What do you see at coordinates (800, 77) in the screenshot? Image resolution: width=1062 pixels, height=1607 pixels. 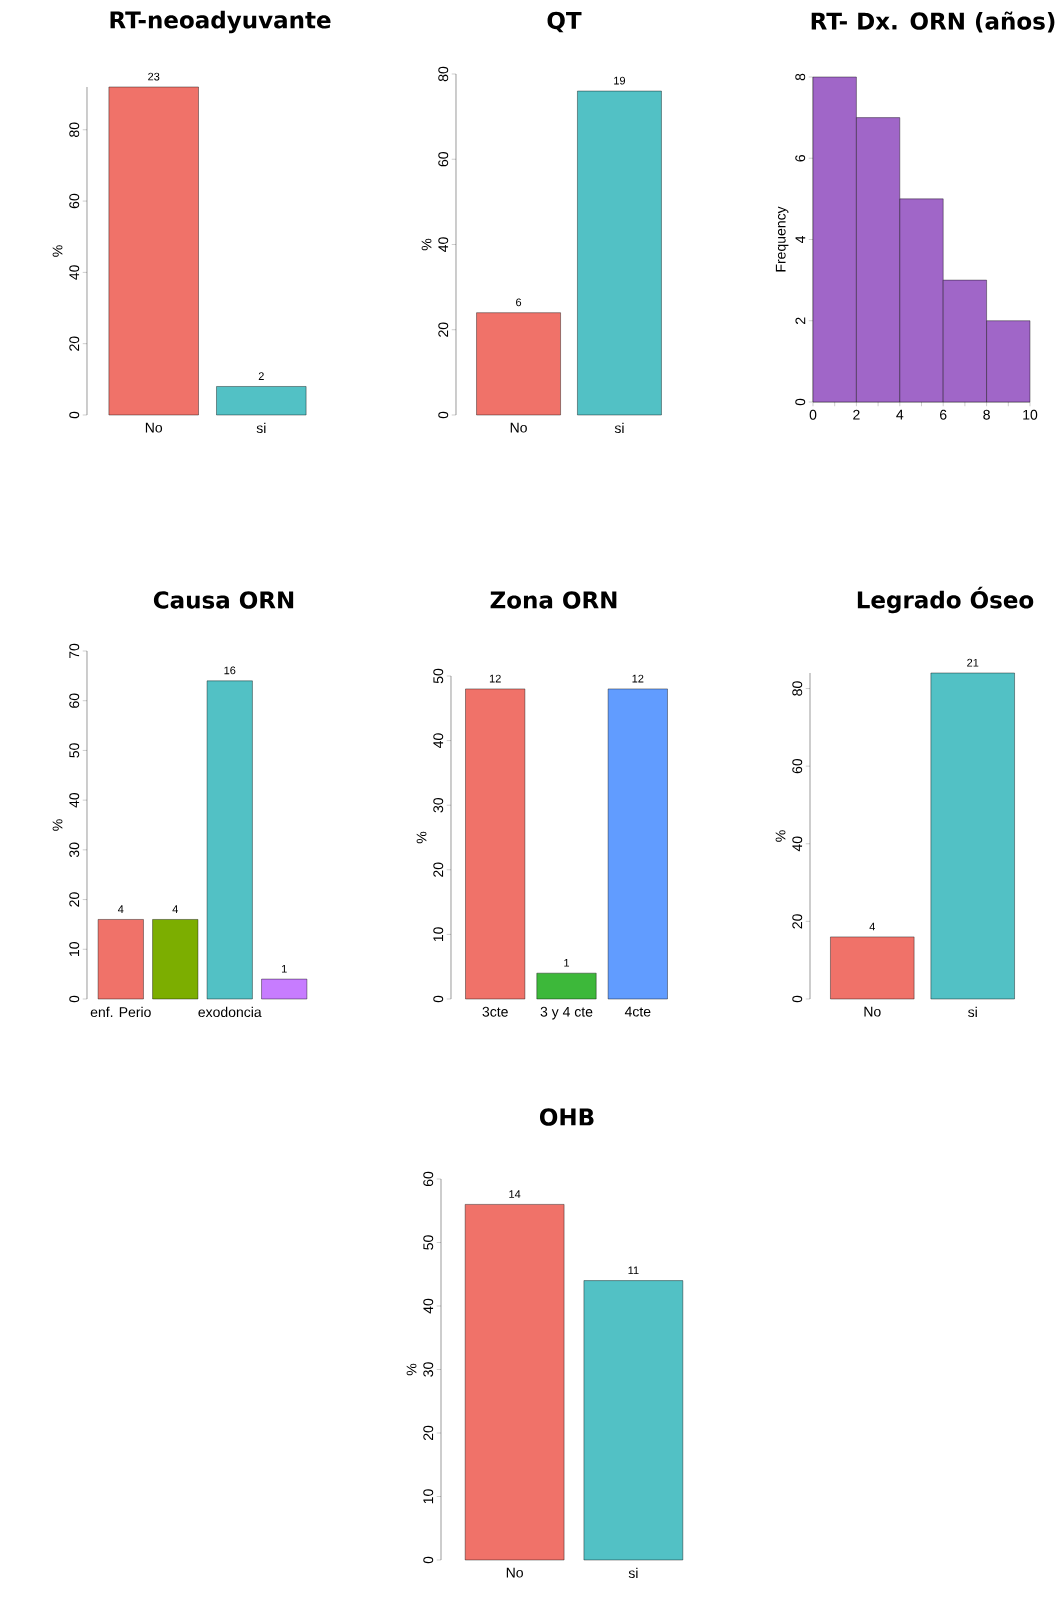 I see `y-tick-label: 8` at bounding box center [800, 77].